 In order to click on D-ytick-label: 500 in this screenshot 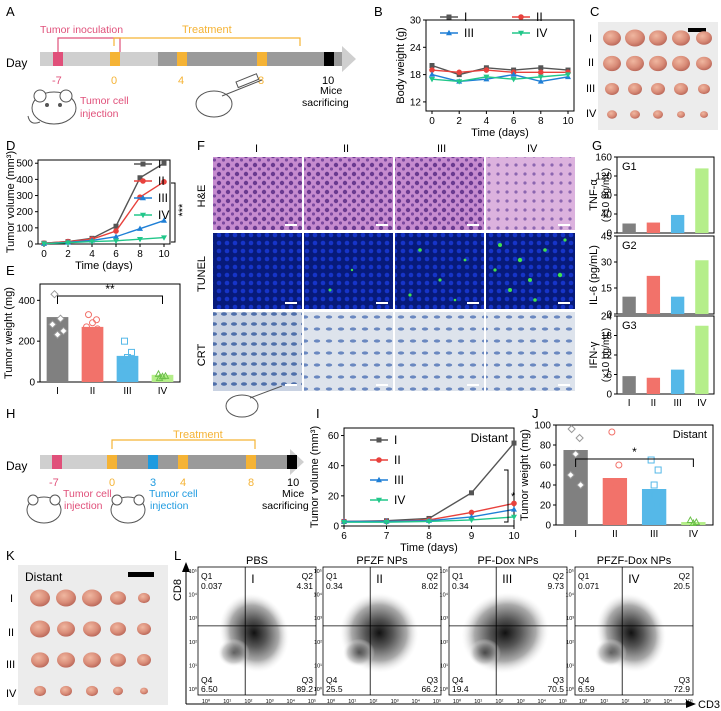, I will do `click(24, 164)`.